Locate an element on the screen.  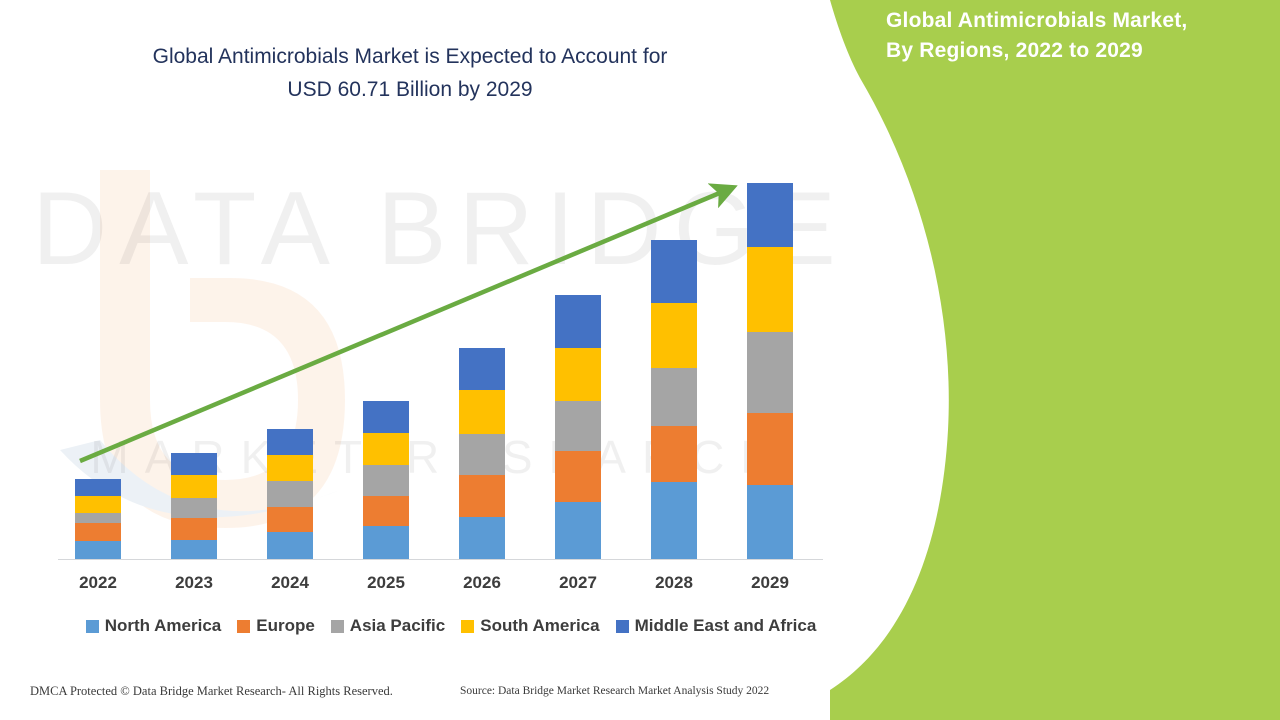
x-axis-label-2029: 2029 is located at coordinates (770, 582).